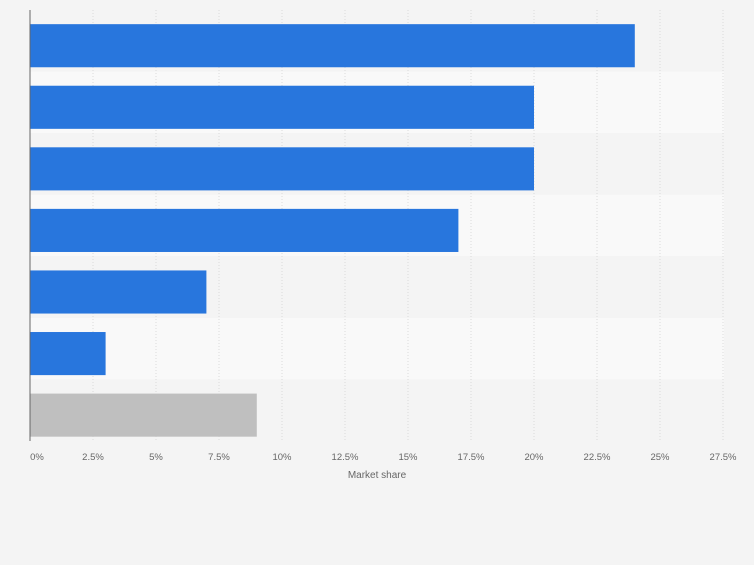  I want to click on x-tick-label: 2.5%, so click(93, 457).